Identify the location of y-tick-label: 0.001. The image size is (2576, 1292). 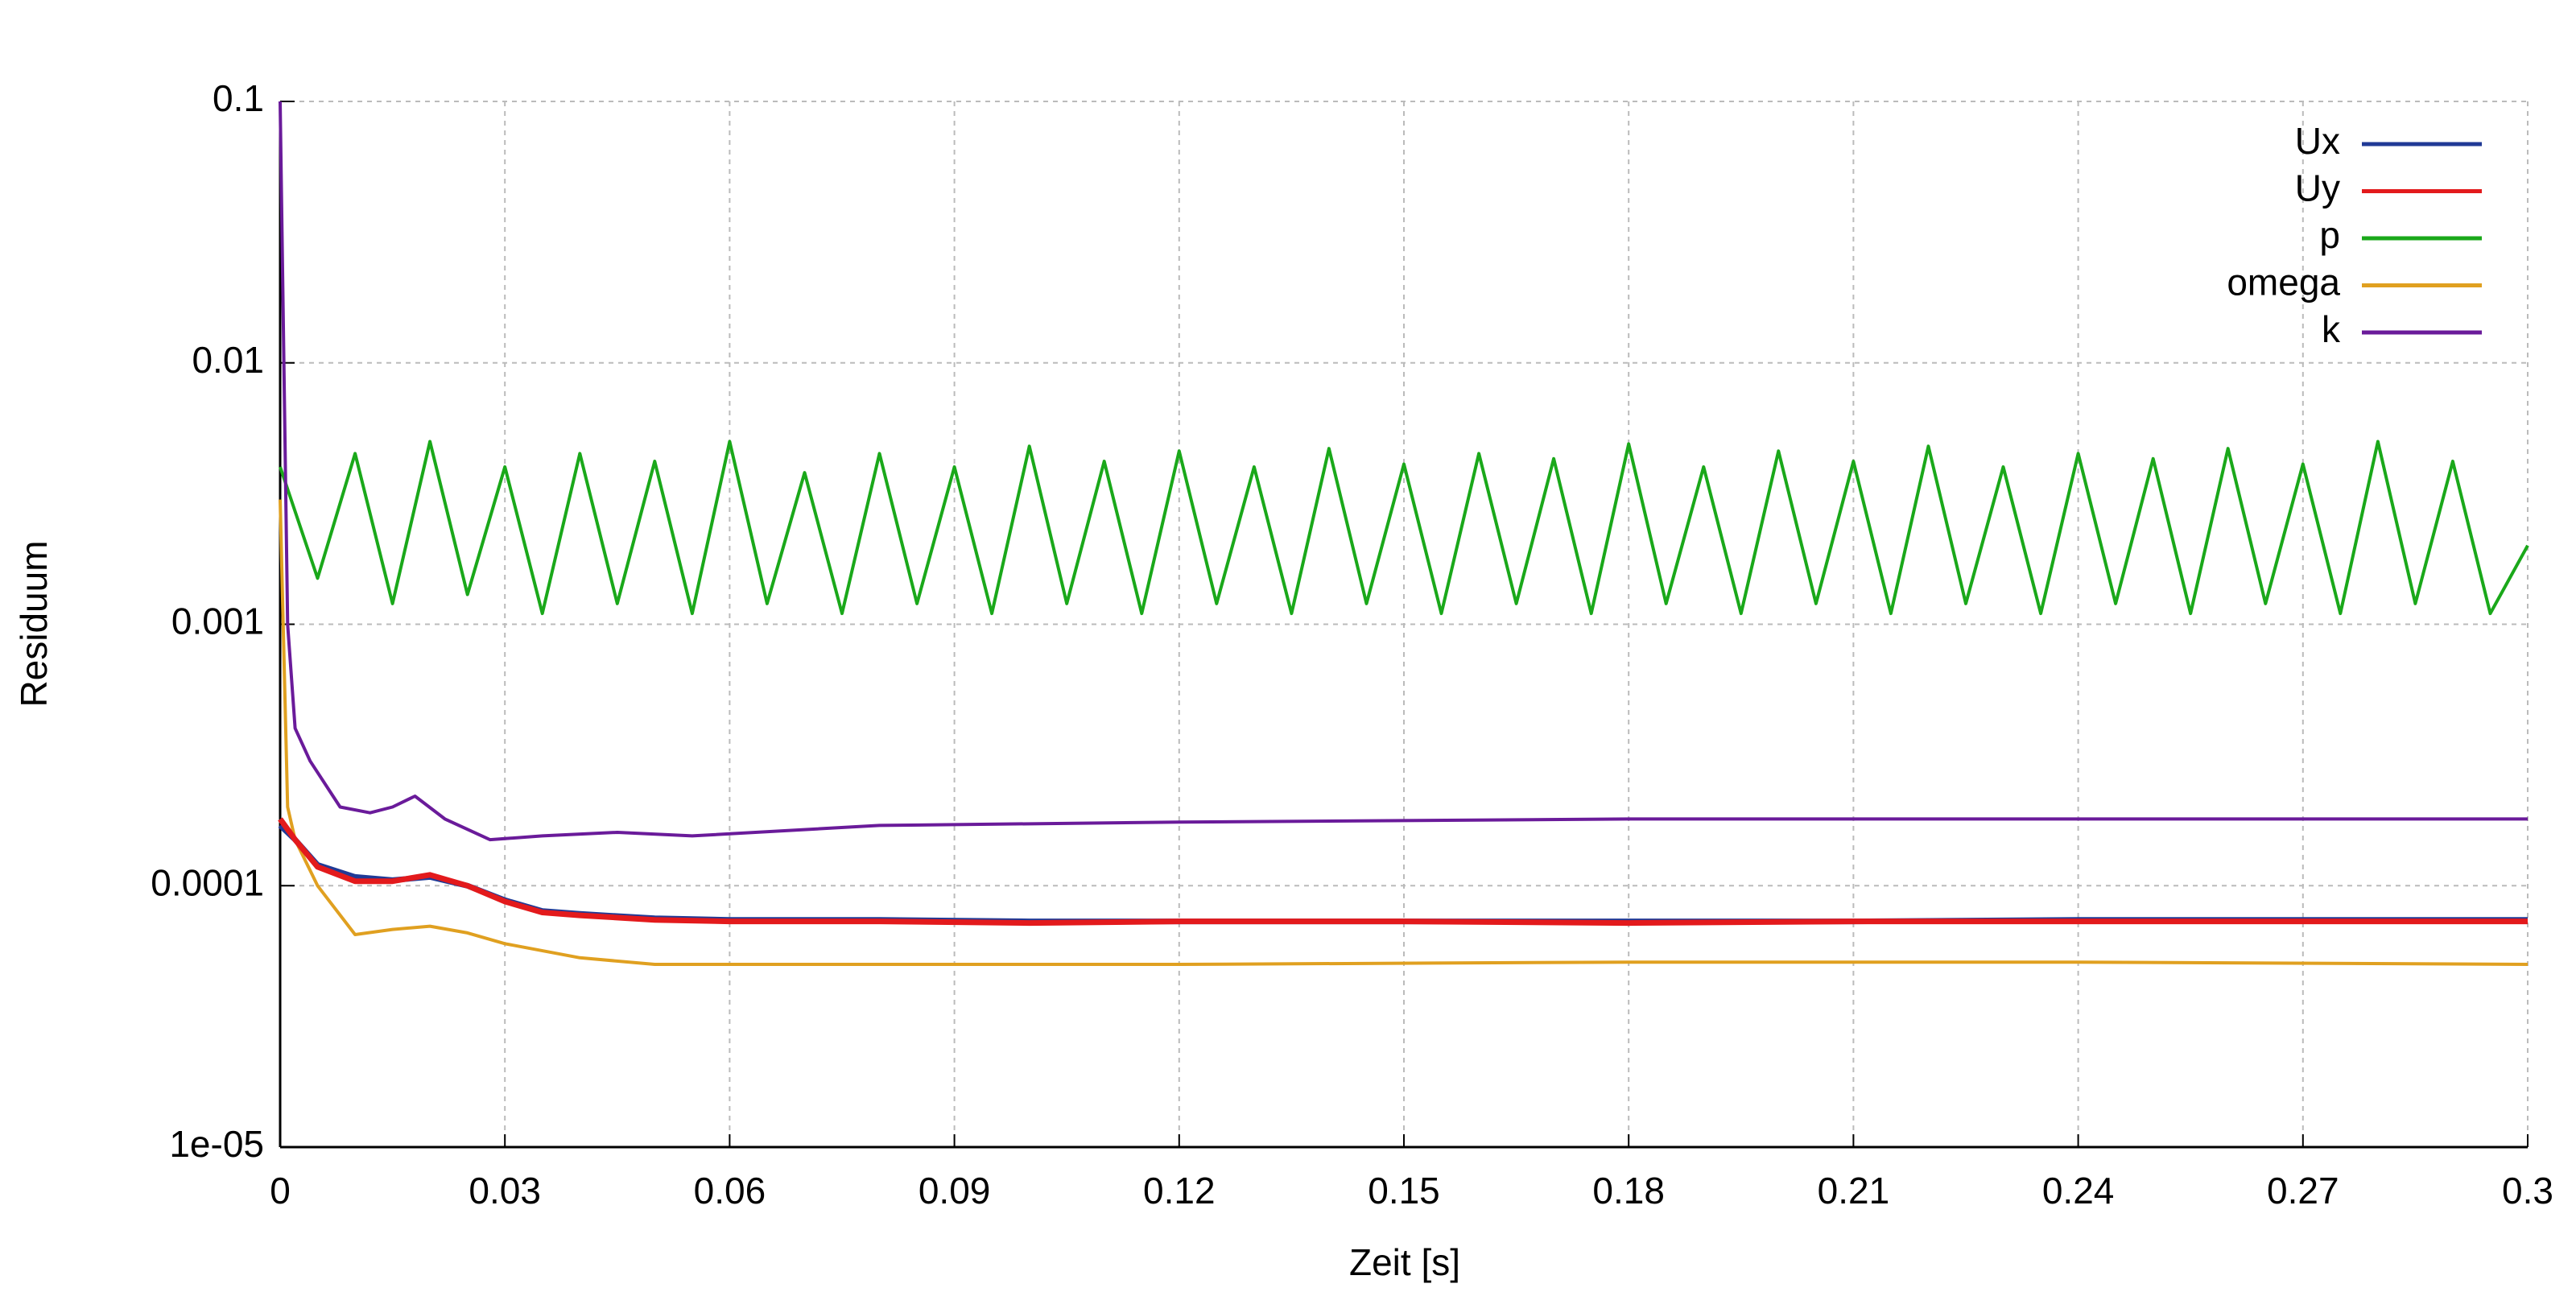
(217, 621).